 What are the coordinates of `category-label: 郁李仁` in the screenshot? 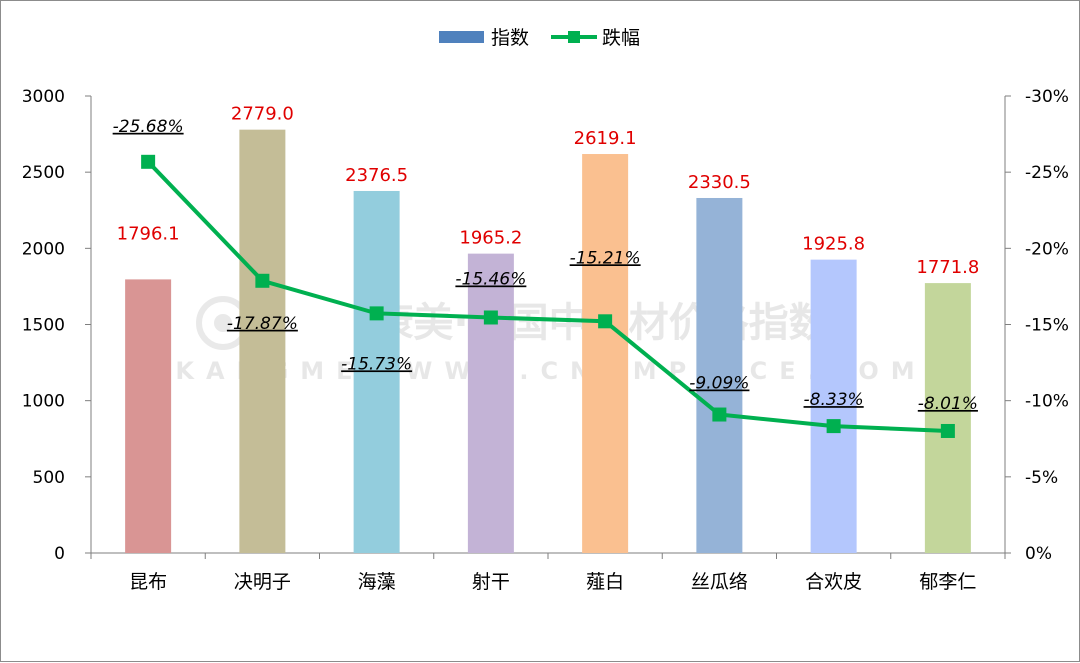 It's located at (947, 582).